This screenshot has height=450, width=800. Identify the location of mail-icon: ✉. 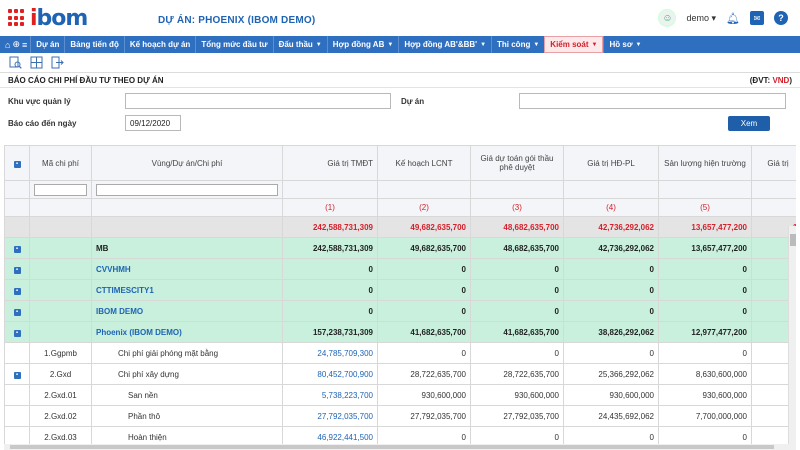
(757, 18).